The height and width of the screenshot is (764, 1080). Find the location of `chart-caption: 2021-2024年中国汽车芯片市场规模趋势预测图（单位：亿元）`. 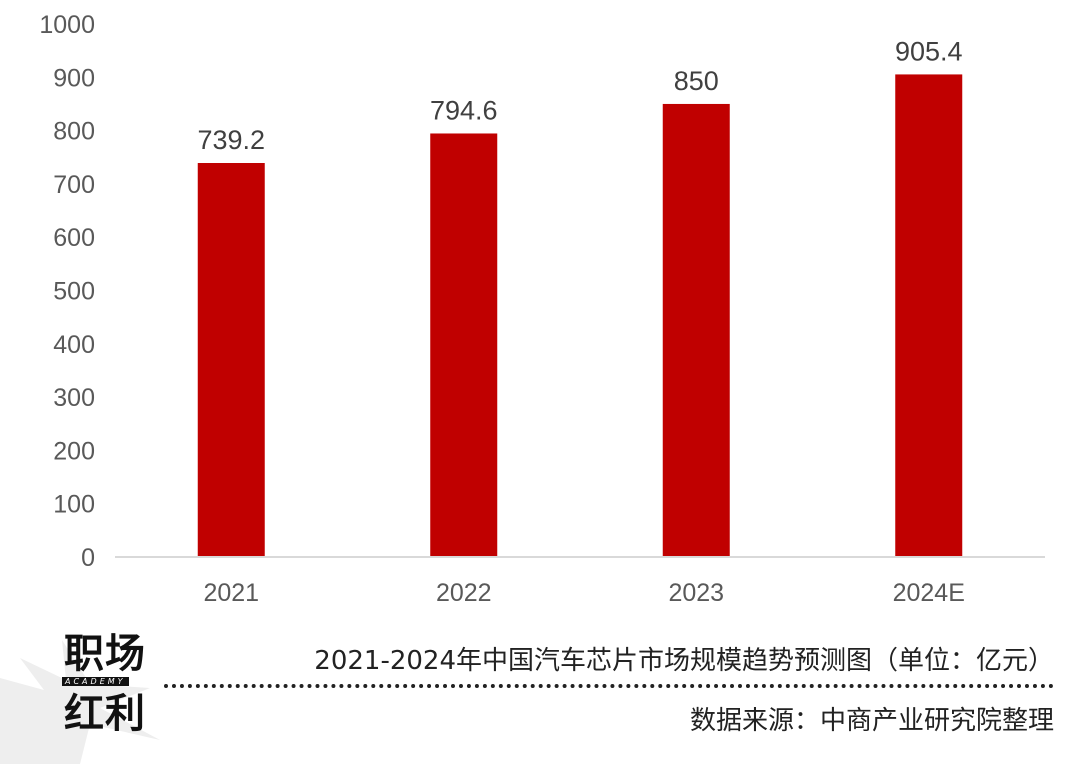

chart-caption: 2021-2024年中国汽车芯片市场规模趋势预测图（单位：亿元） is located at coordinates (684, 661).